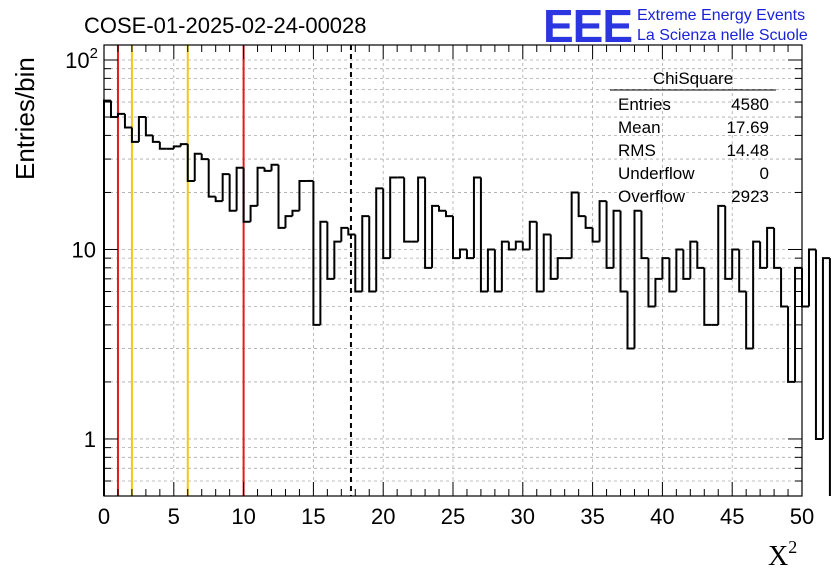  Describe the element at coordinates (383, 516) in the screenshot. I see `x-tick-label: 20` at that location.